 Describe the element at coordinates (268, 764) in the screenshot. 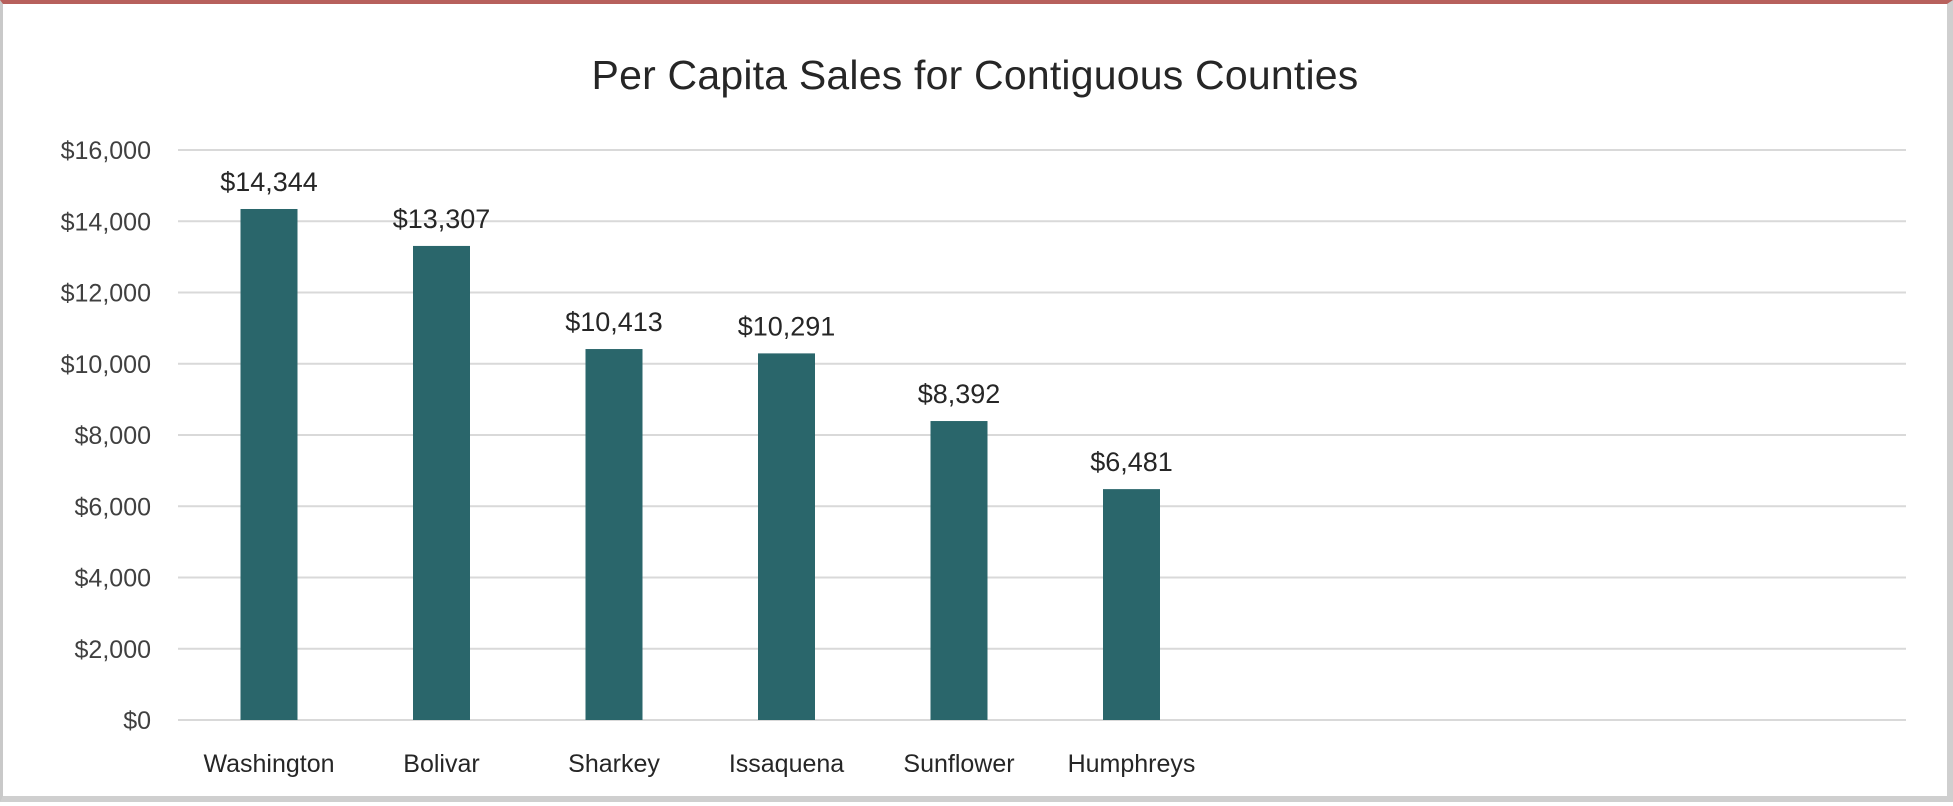

I see `x-tick-label: Washington` at that location.